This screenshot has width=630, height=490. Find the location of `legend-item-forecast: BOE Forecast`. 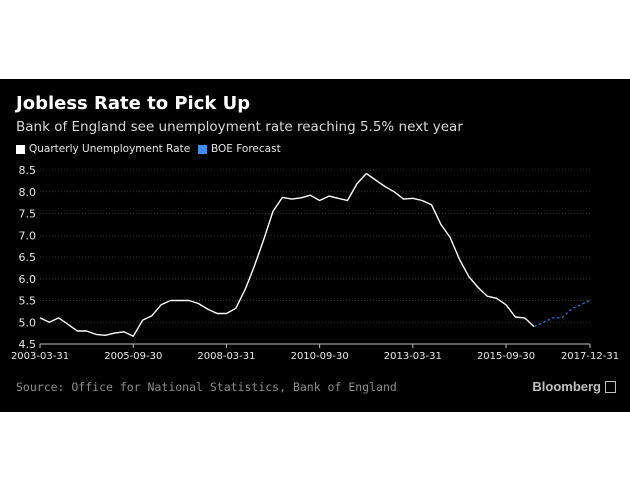

legend-item-forecast: BOE Forecast is located at coordinates (239, 149).